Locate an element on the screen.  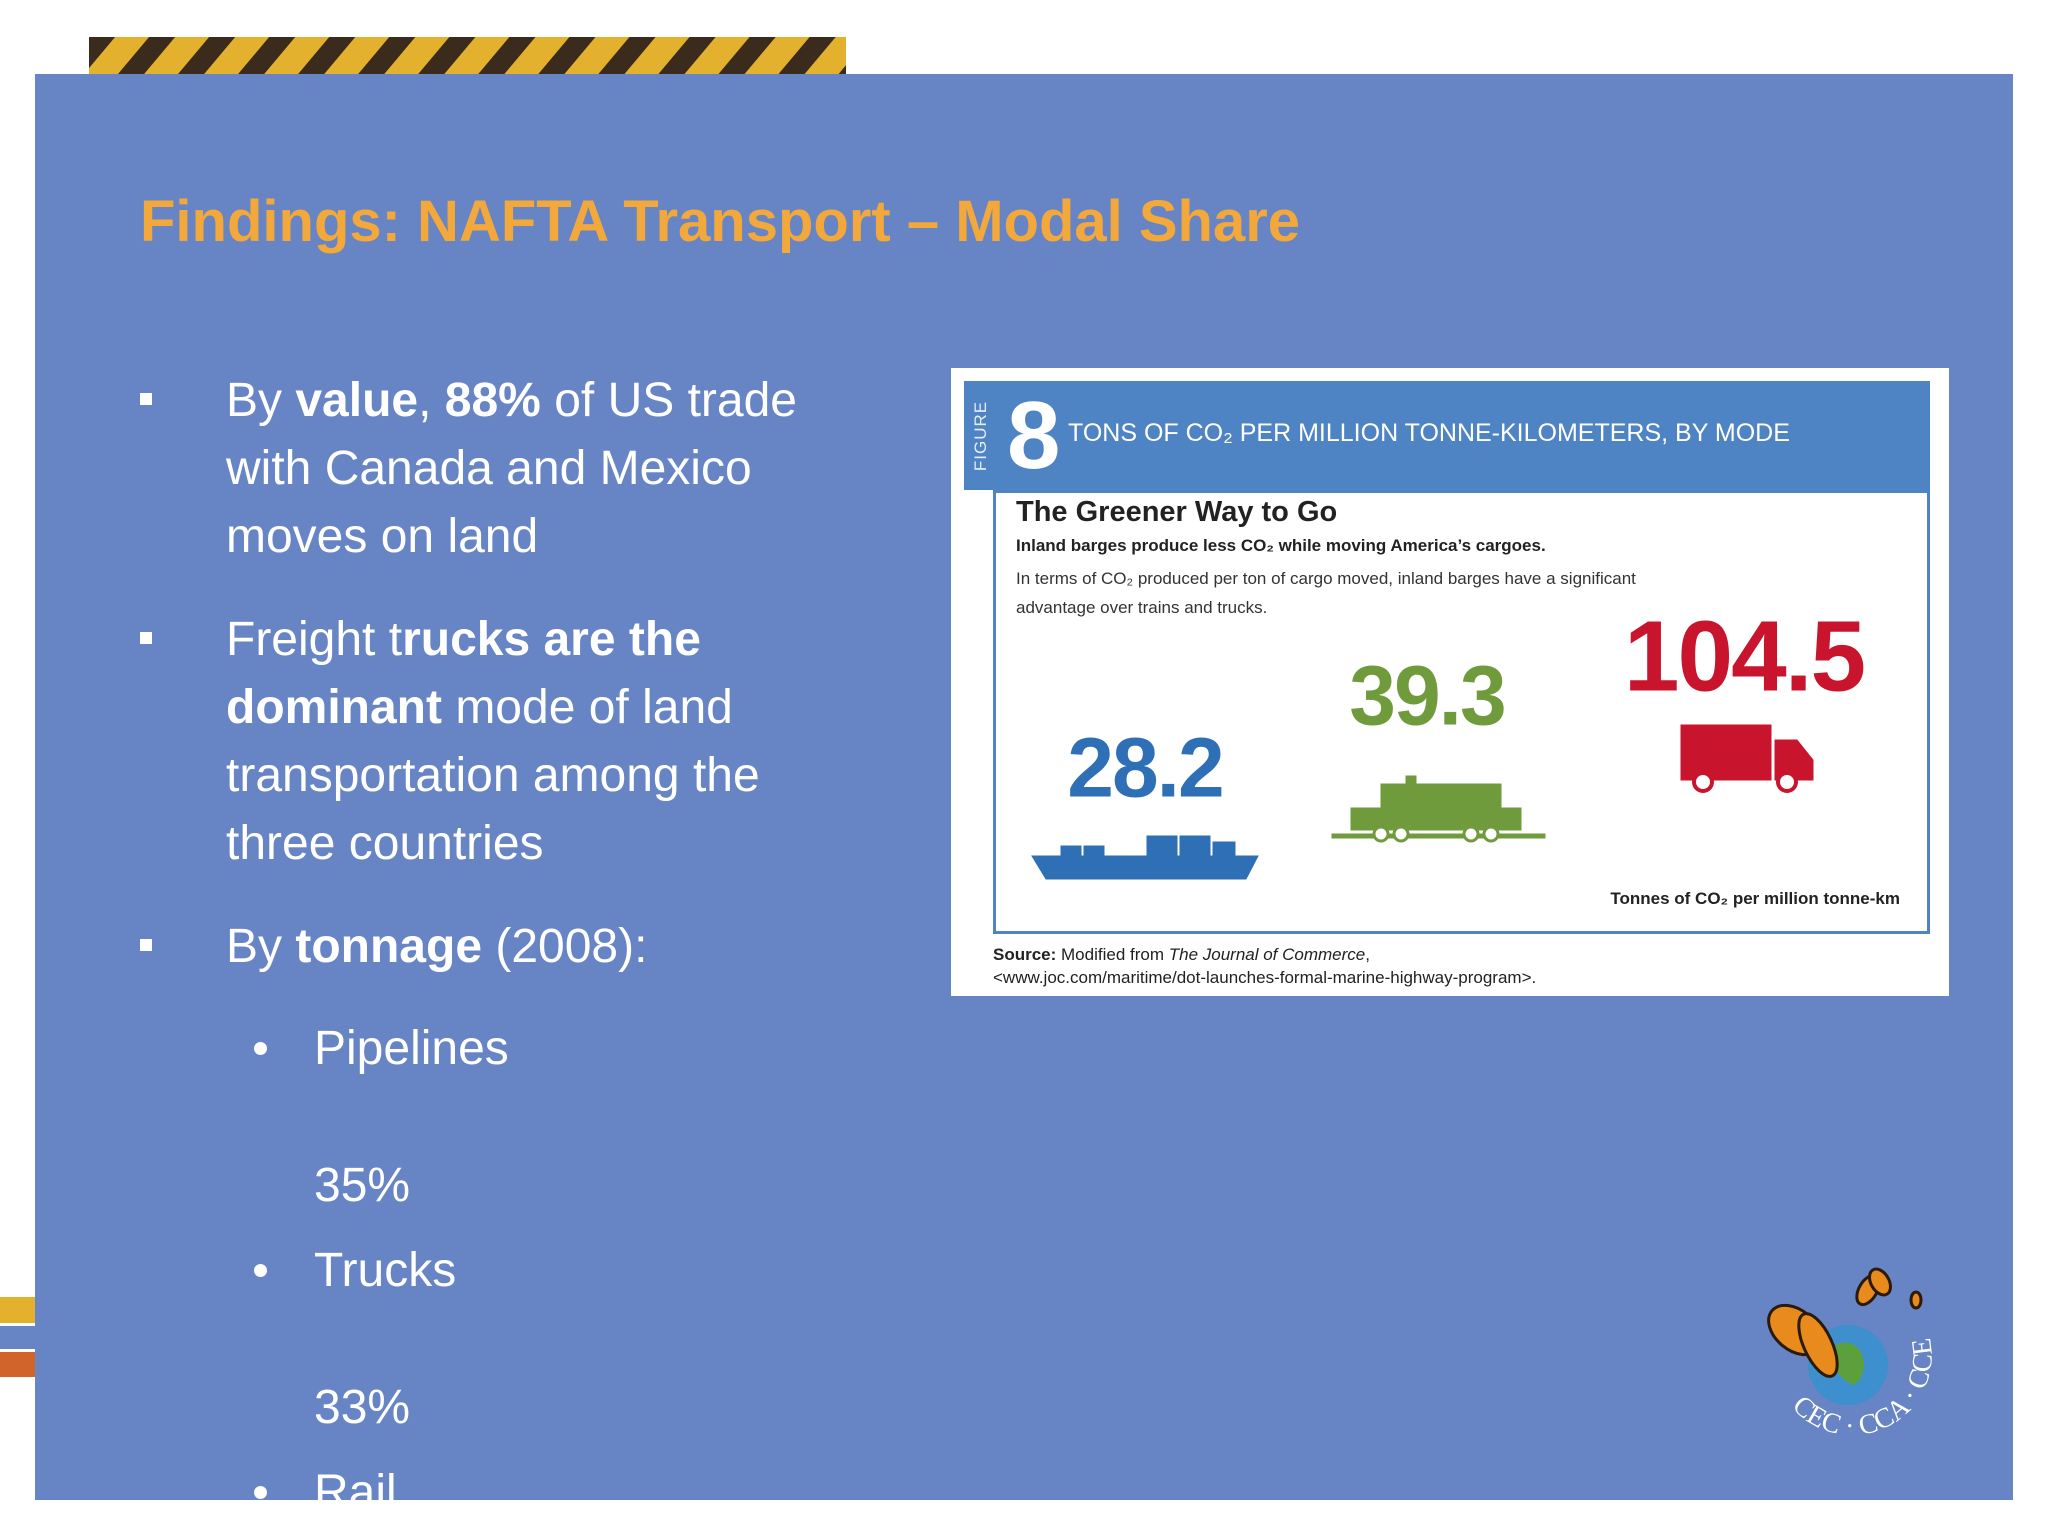
bullet-text: Freight t is located at coordinates (314, 639).